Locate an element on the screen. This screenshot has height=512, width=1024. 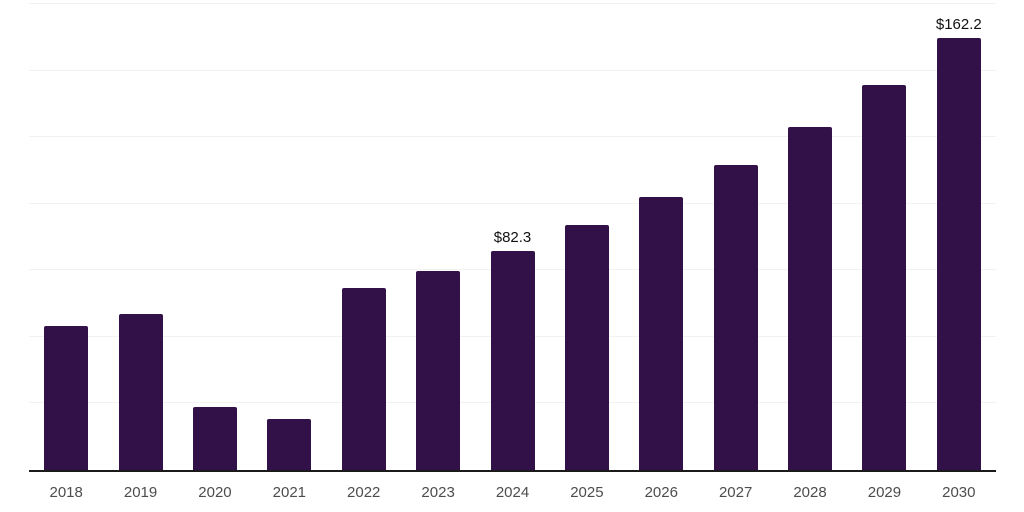
x-axis-tick-label-2022: 2022 is located at coordinates (364, 492).